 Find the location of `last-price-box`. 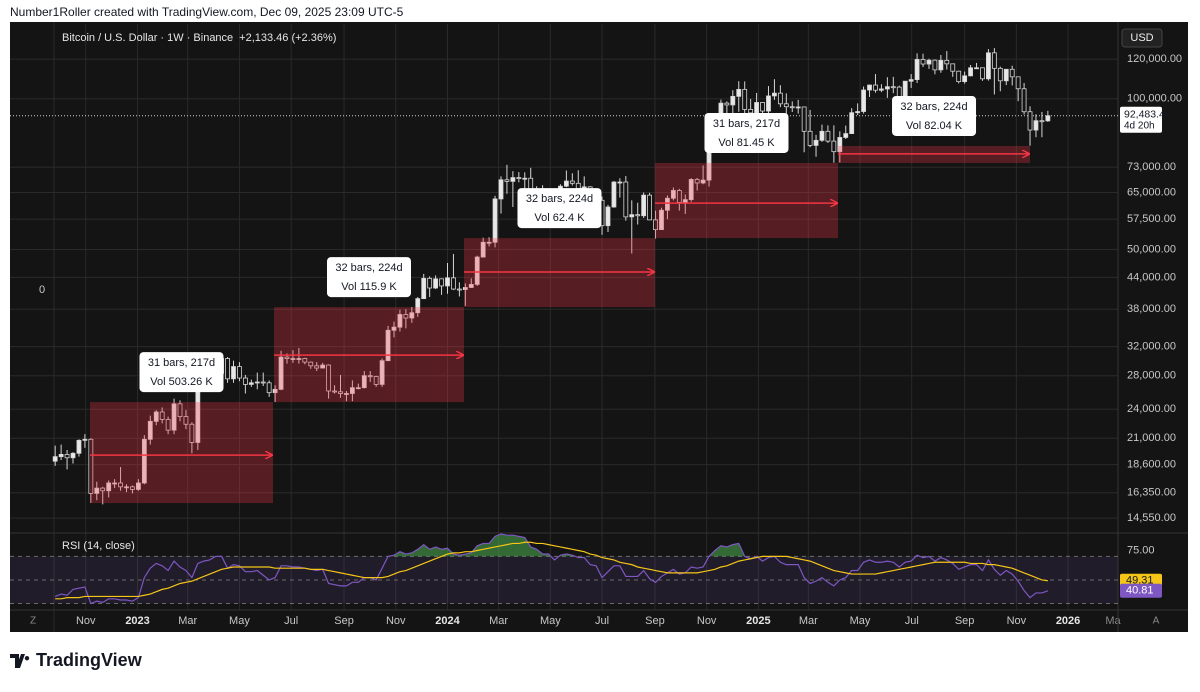

last-price-box is located at coordinates (1141, 119).